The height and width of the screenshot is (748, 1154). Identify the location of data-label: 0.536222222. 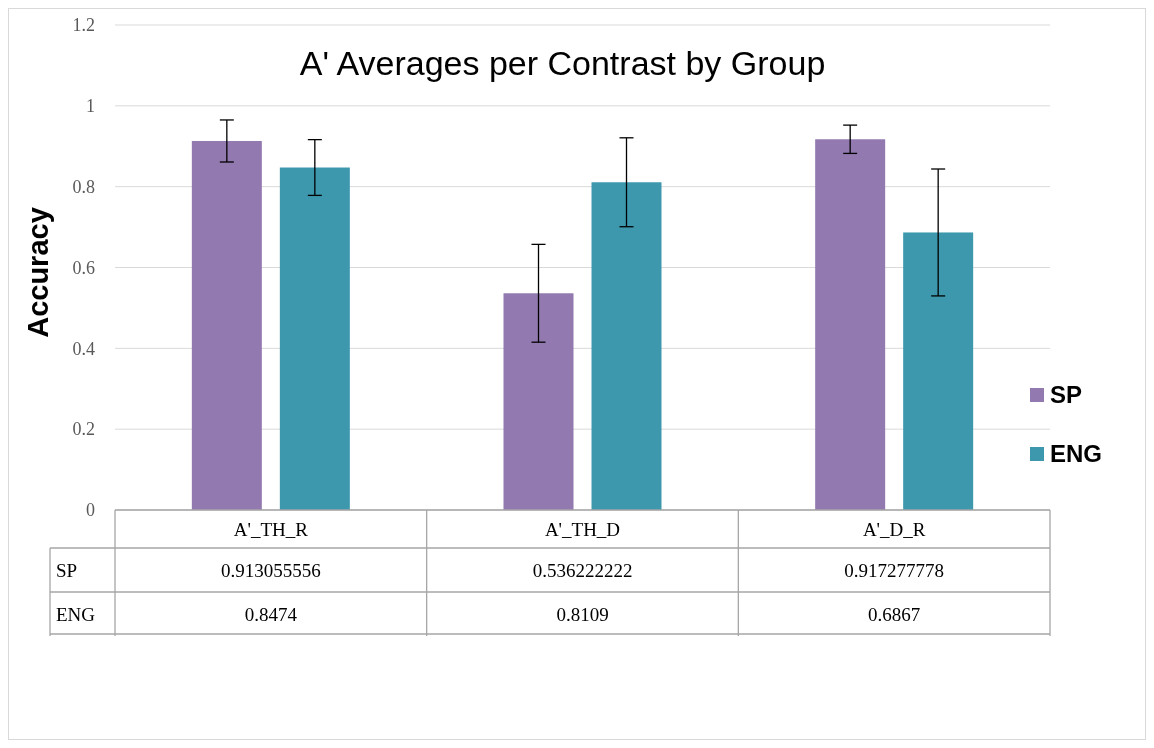
(582, 570).